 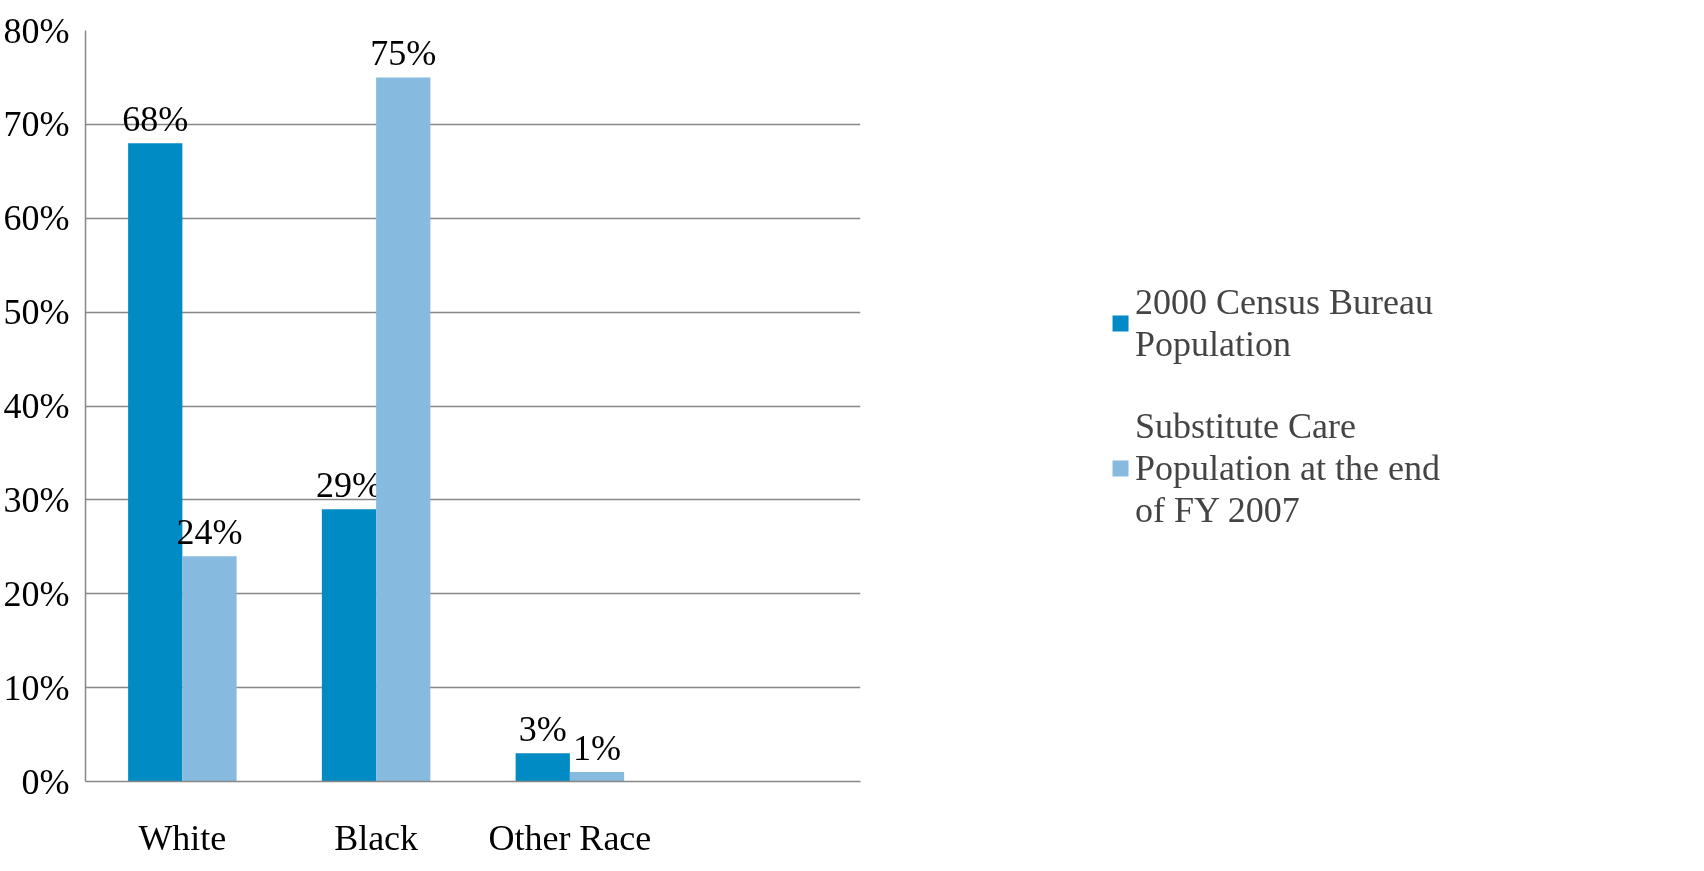 I want to click on y-tick-label: 20%, so click(x=36, y=593).